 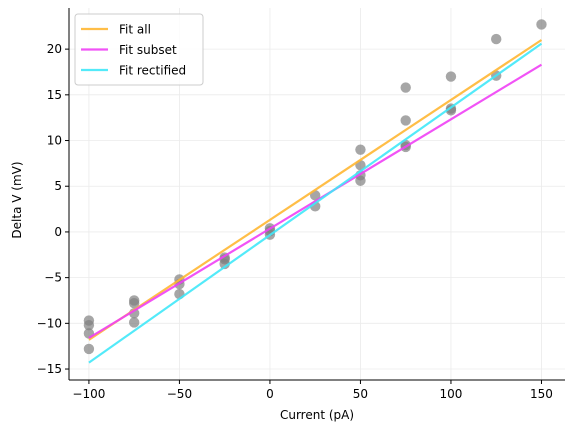 I want to click on x-tick-label: 0, so click(x=270, y=394).